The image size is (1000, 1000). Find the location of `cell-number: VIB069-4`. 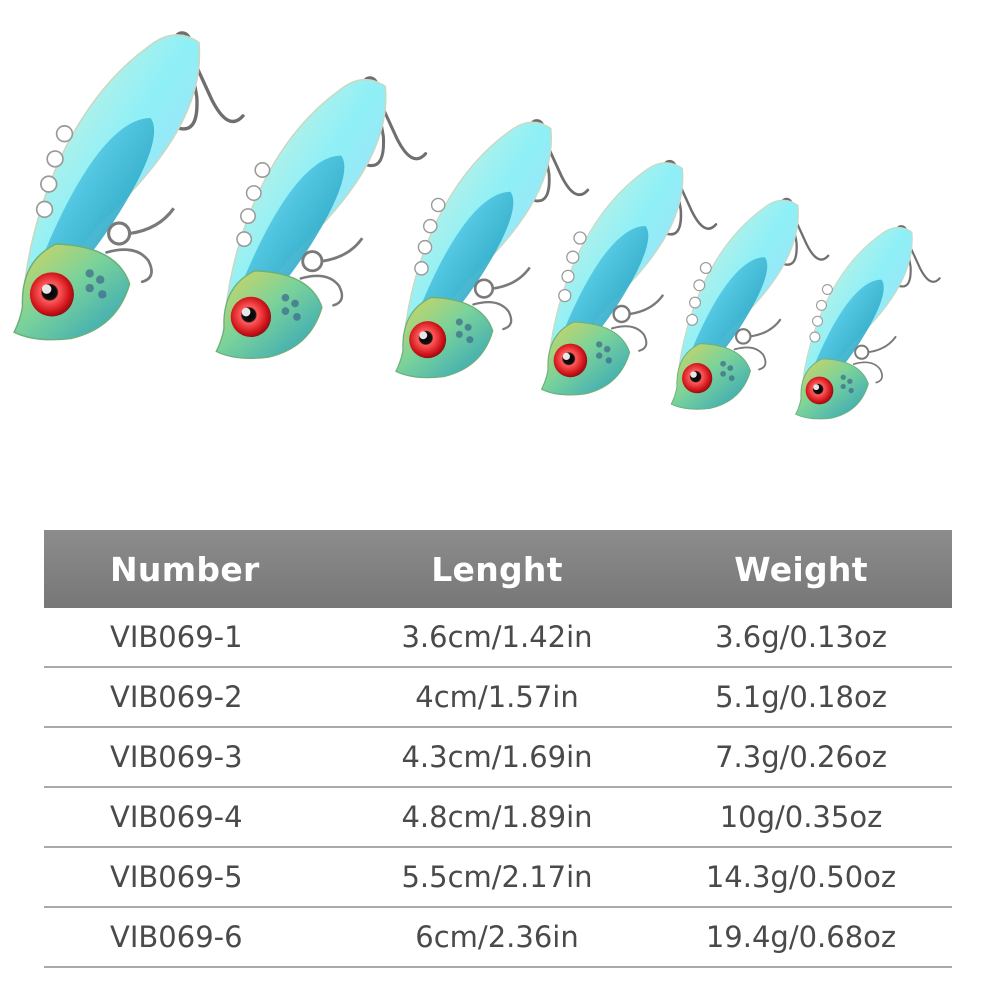

cell-number: VIB069-4 is located at coordinates (194, 817).